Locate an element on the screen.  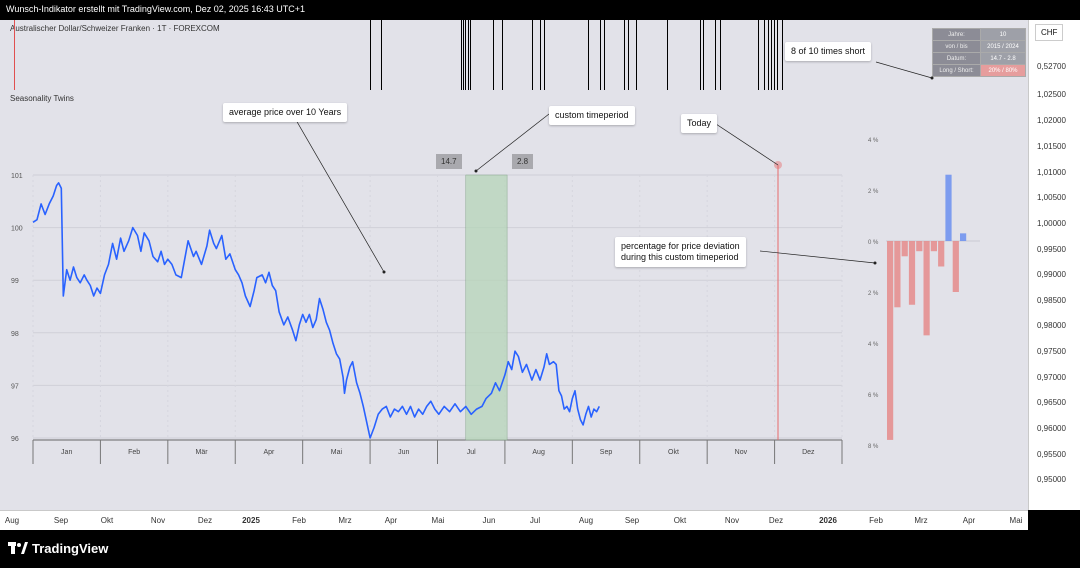
month-label: Okt is located at coordinates (673, 452).